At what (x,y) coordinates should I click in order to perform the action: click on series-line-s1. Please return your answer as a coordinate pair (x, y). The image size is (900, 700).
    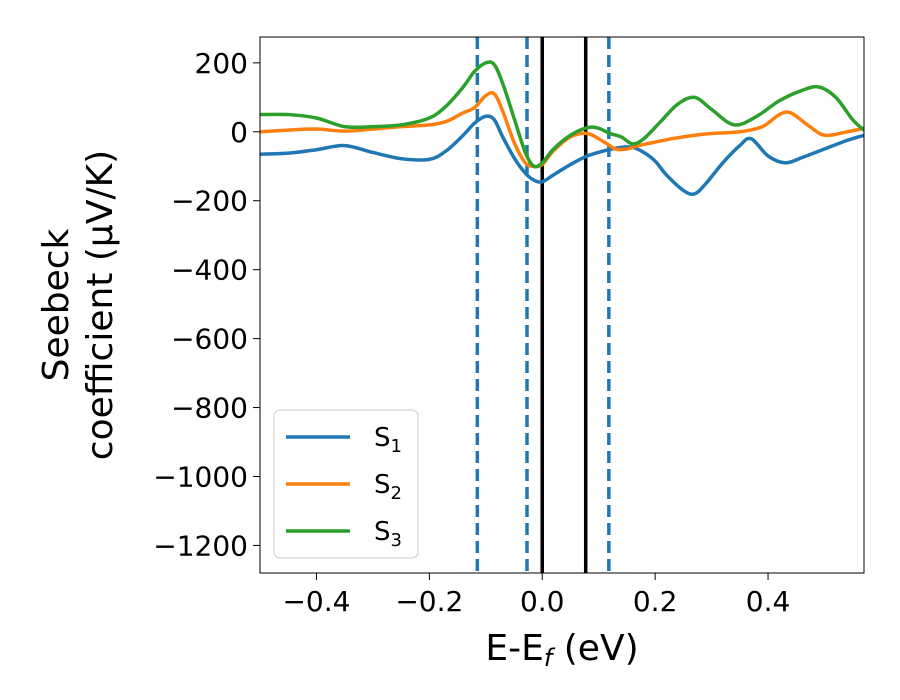
    Looking at the image, I should click on (562, 155).